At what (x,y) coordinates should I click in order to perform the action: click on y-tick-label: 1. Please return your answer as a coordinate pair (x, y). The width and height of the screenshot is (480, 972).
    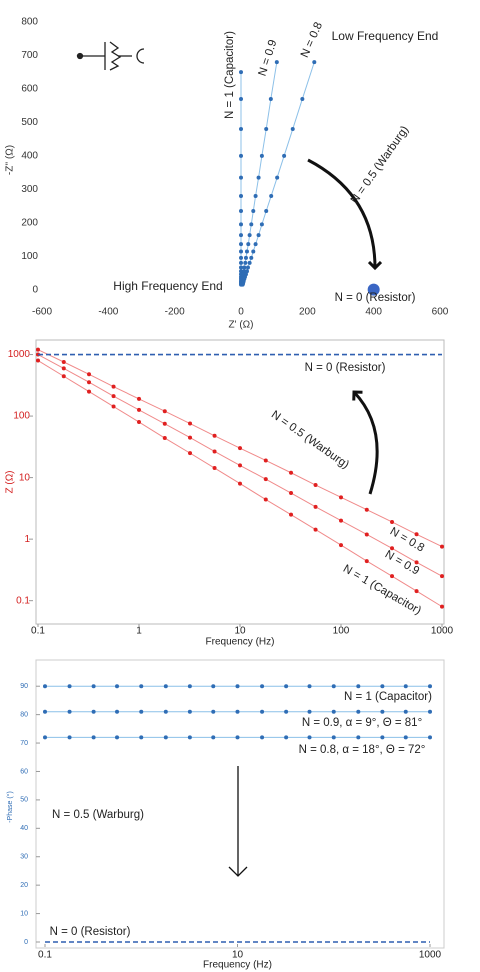
    Looking at the image, I should click on (27, 539).